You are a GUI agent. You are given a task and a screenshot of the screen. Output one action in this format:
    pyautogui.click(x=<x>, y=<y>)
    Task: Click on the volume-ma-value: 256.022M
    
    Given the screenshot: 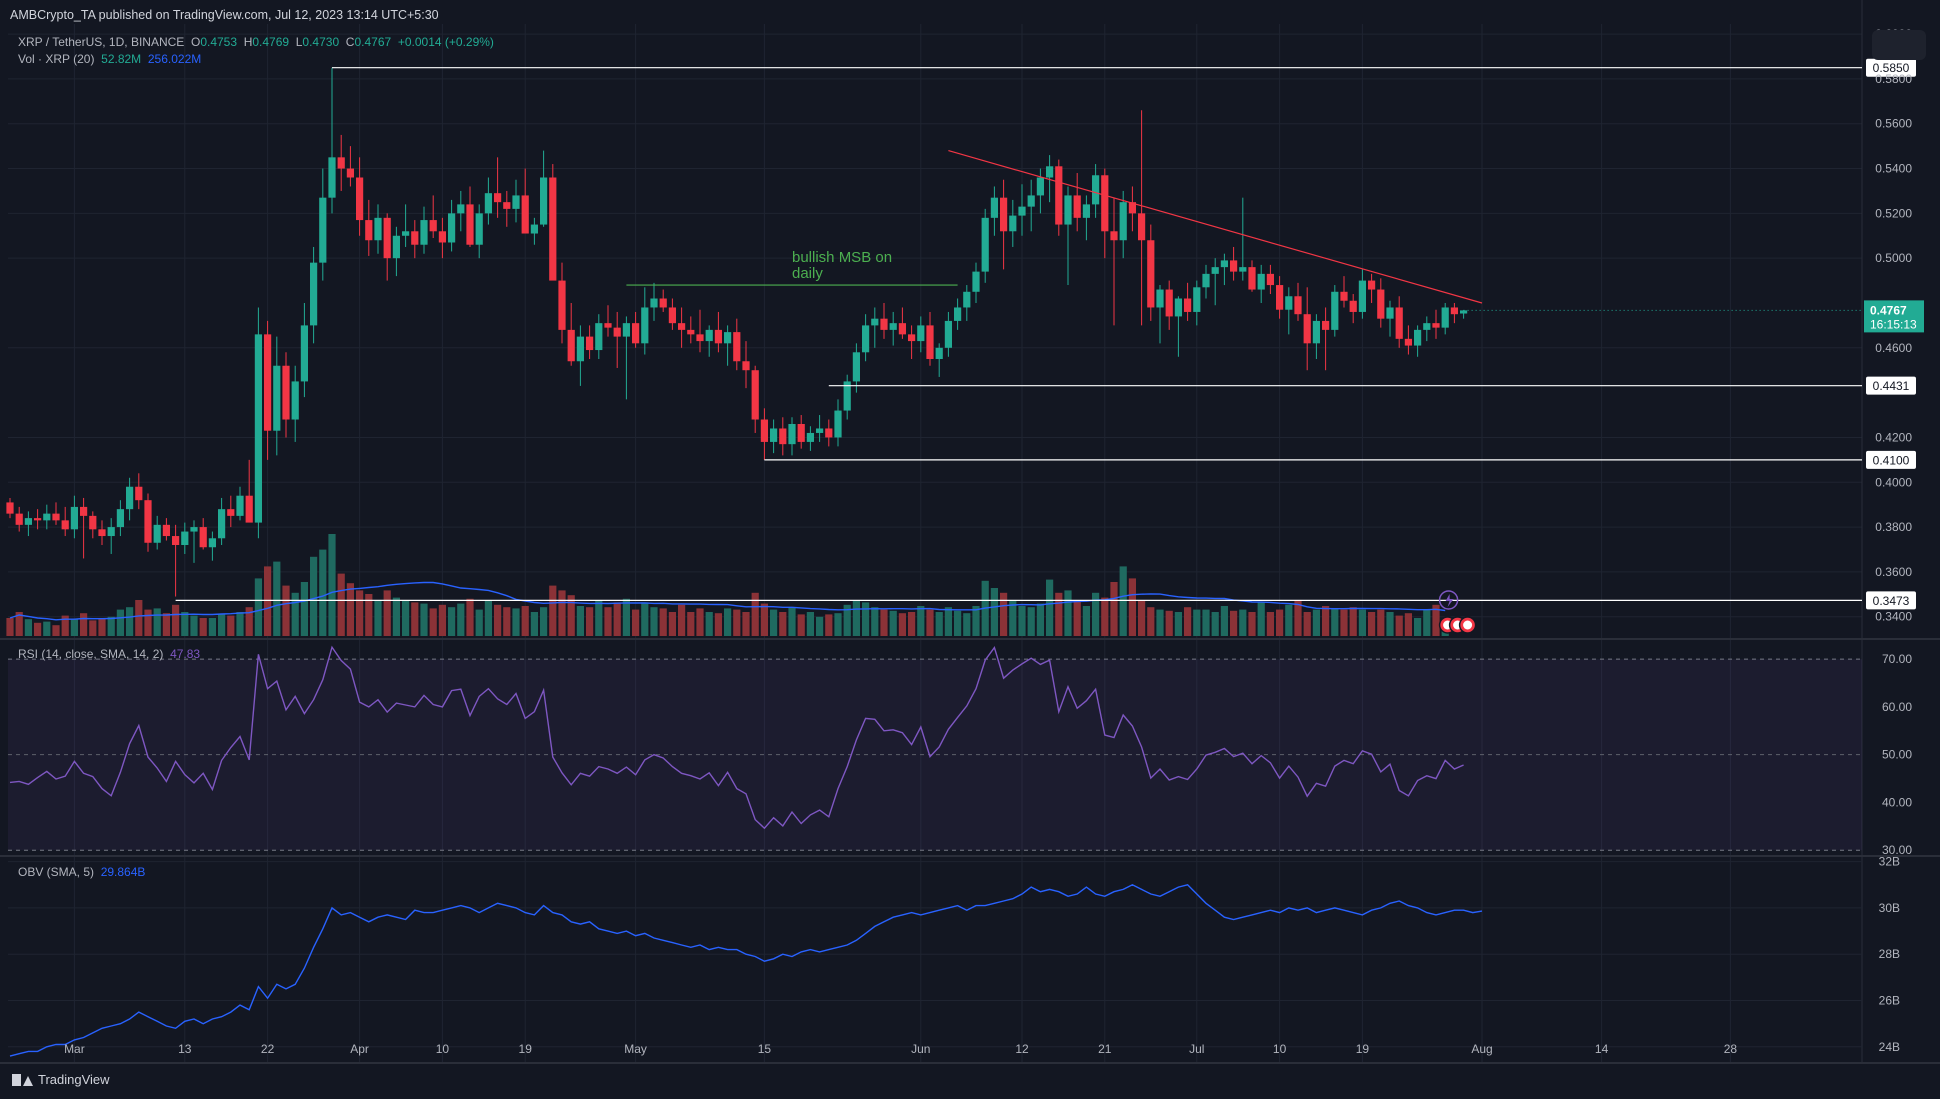 What is the action you would take?
    pyautogui.click(x=174, y=59)
    